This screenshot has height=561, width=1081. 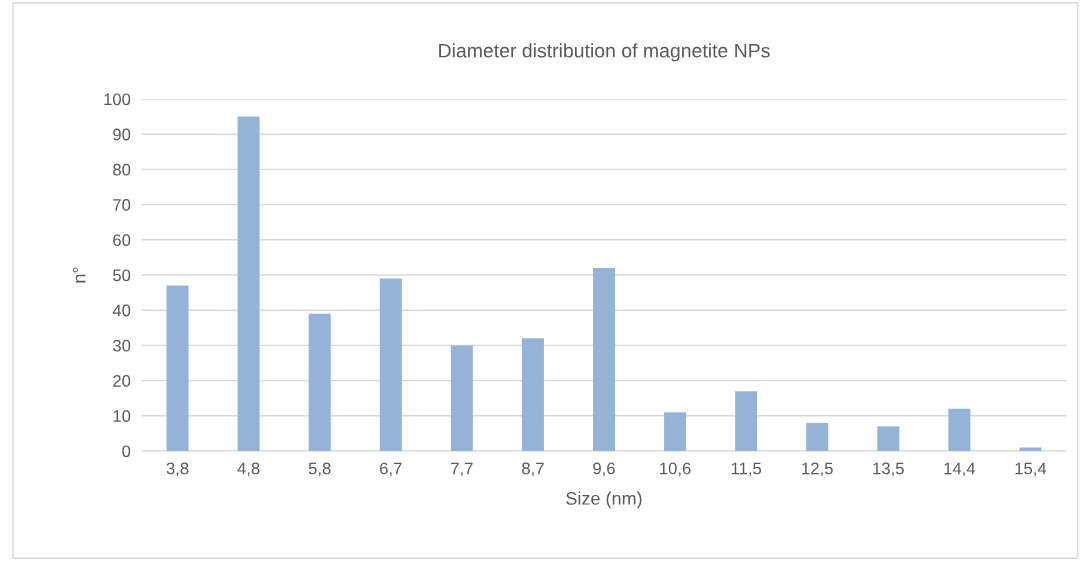 What do you see at coordinates (122, 205) in the screenshot?
I see `y-tick-label: 70` at bounding box center [122, 205].